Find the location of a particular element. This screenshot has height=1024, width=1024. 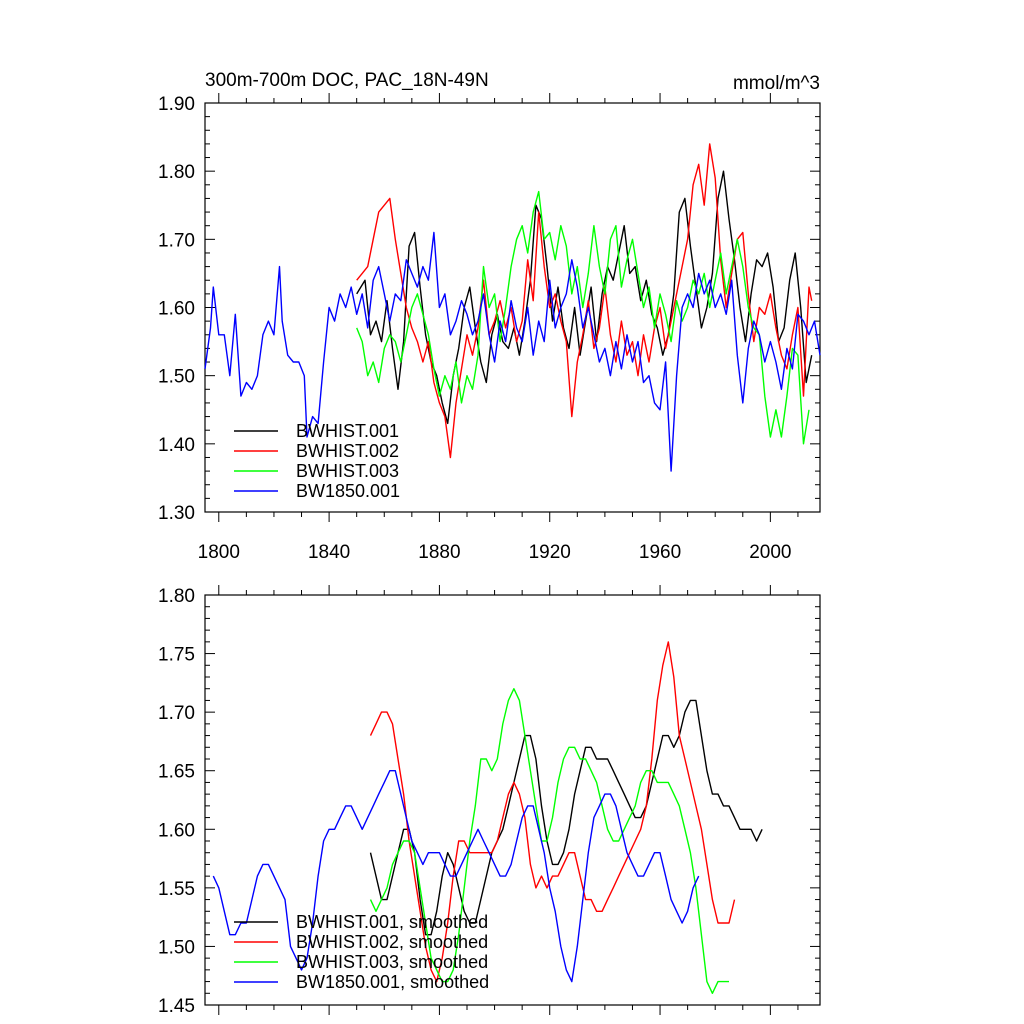

y-tick-label: 1.90 is located at coordinates (176, 104).